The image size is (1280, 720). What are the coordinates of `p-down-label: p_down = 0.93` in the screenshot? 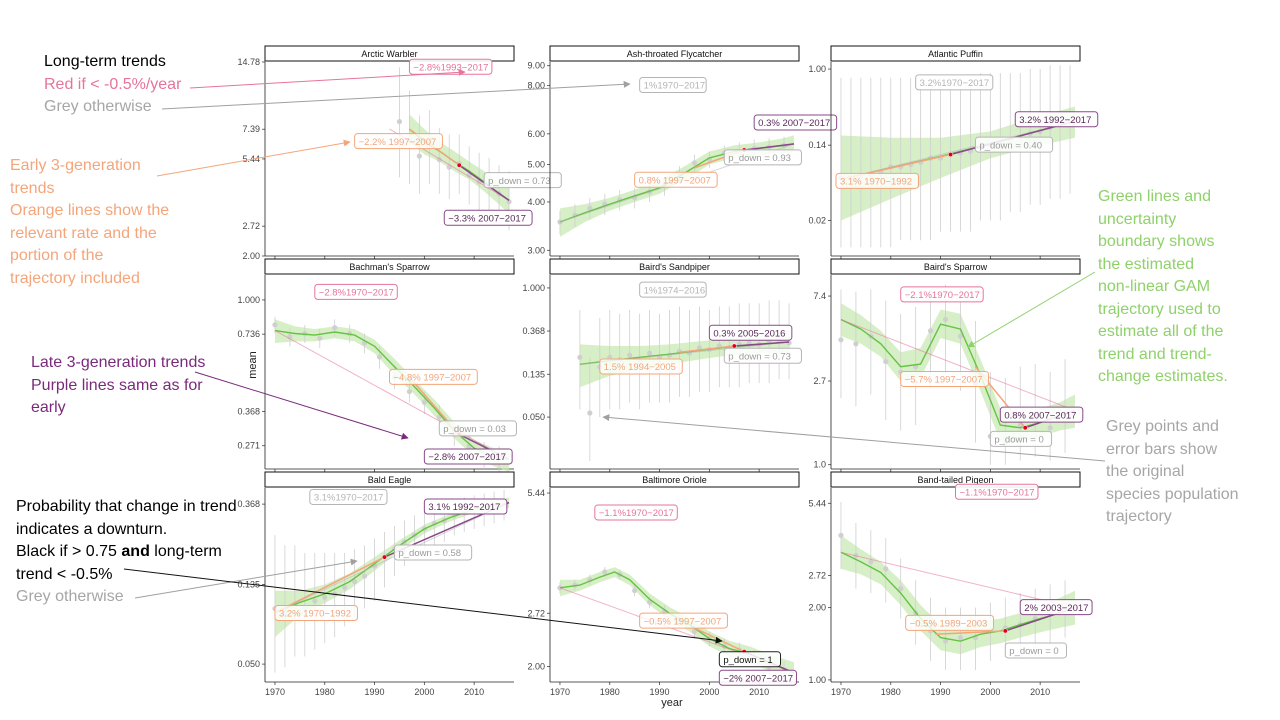 It's located at (759, 158).